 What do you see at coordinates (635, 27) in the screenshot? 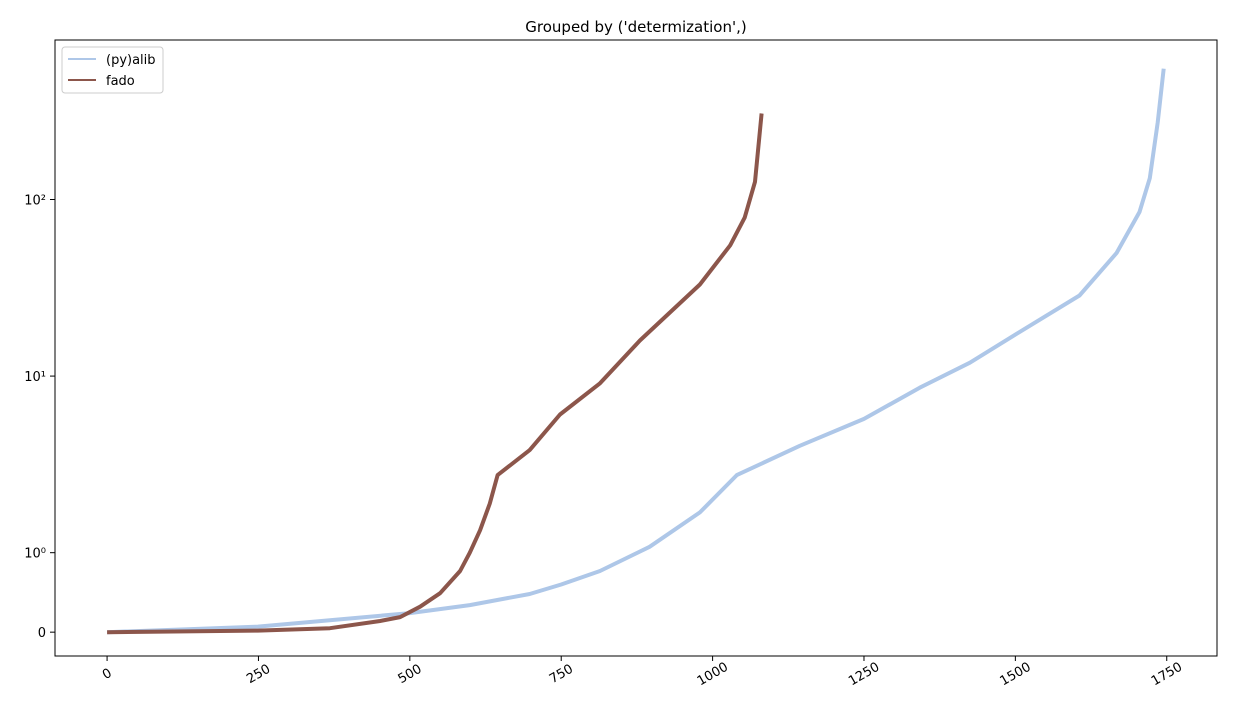
I see `chart-title: Grouped by ('determization',)` at bounding box center [635, 27].